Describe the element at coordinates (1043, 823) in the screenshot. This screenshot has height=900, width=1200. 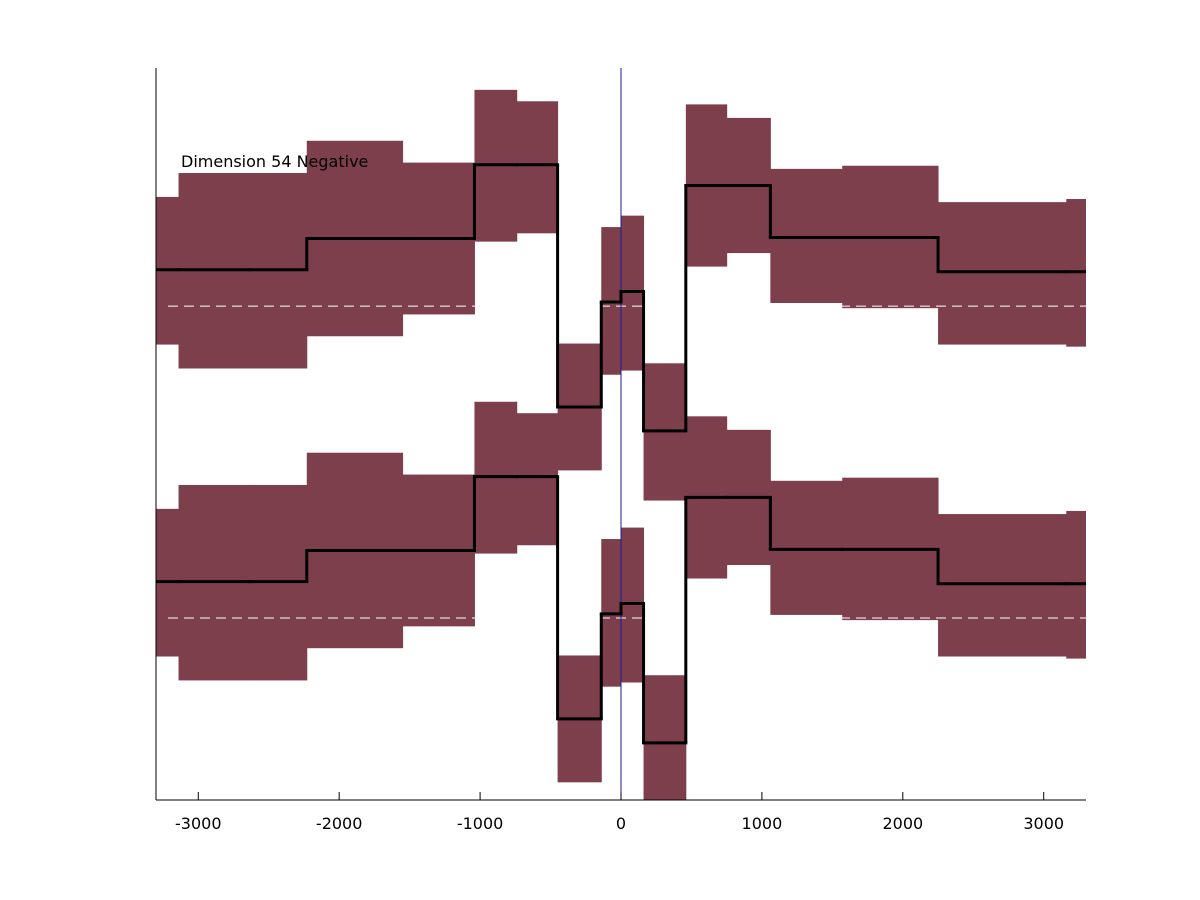
I see `x-tick-label: 3000` at that location.